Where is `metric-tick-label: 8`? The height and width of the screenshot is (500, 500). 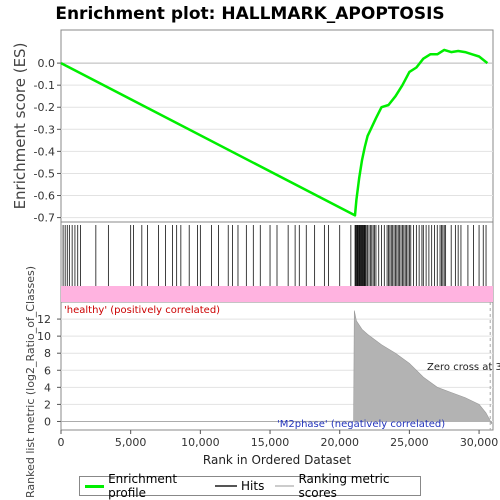 metric-tick-label: 8 is located at coordinates (47, 353).